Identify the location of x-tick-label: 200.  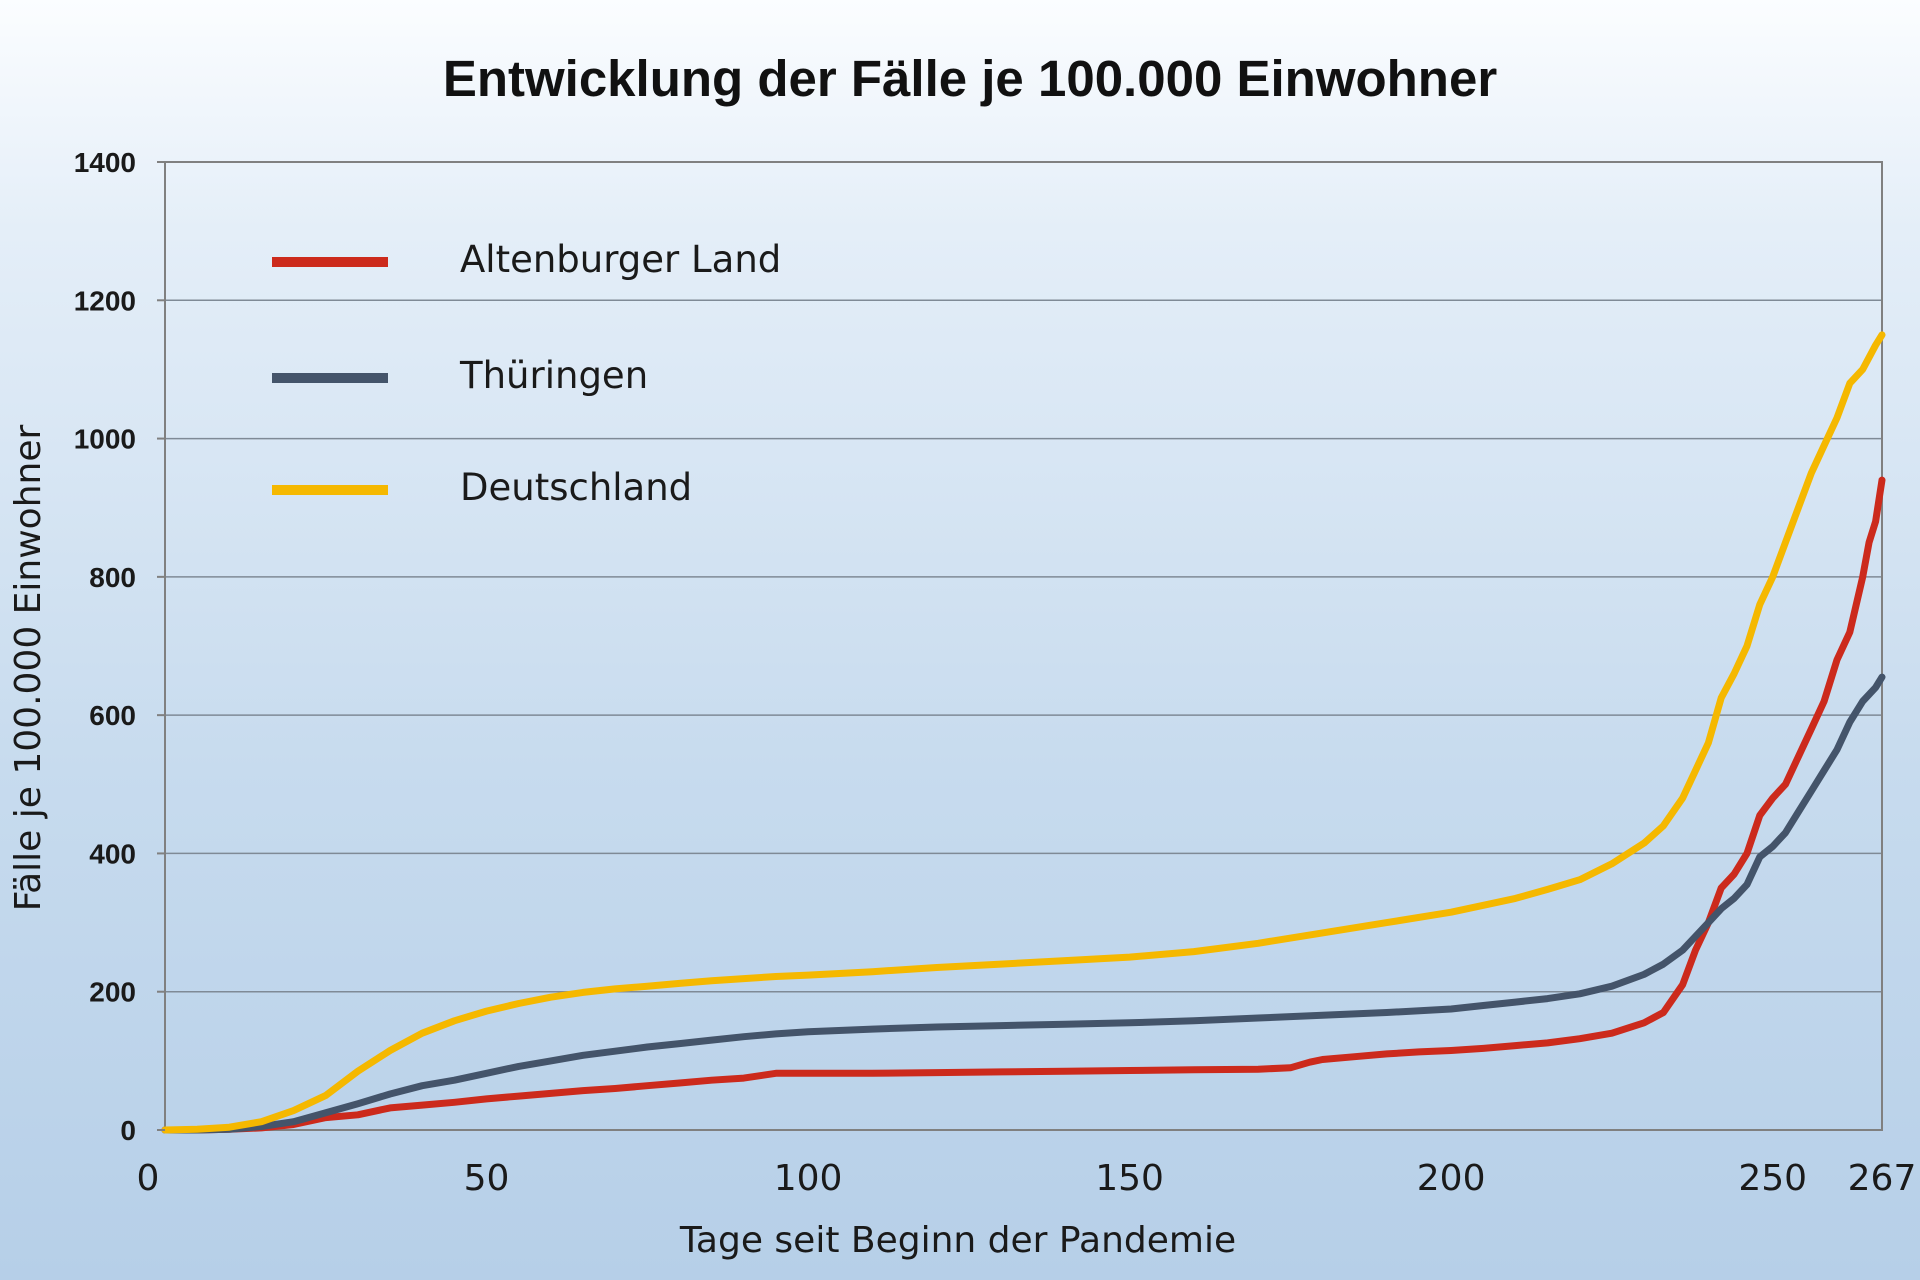
(1451, 1178).